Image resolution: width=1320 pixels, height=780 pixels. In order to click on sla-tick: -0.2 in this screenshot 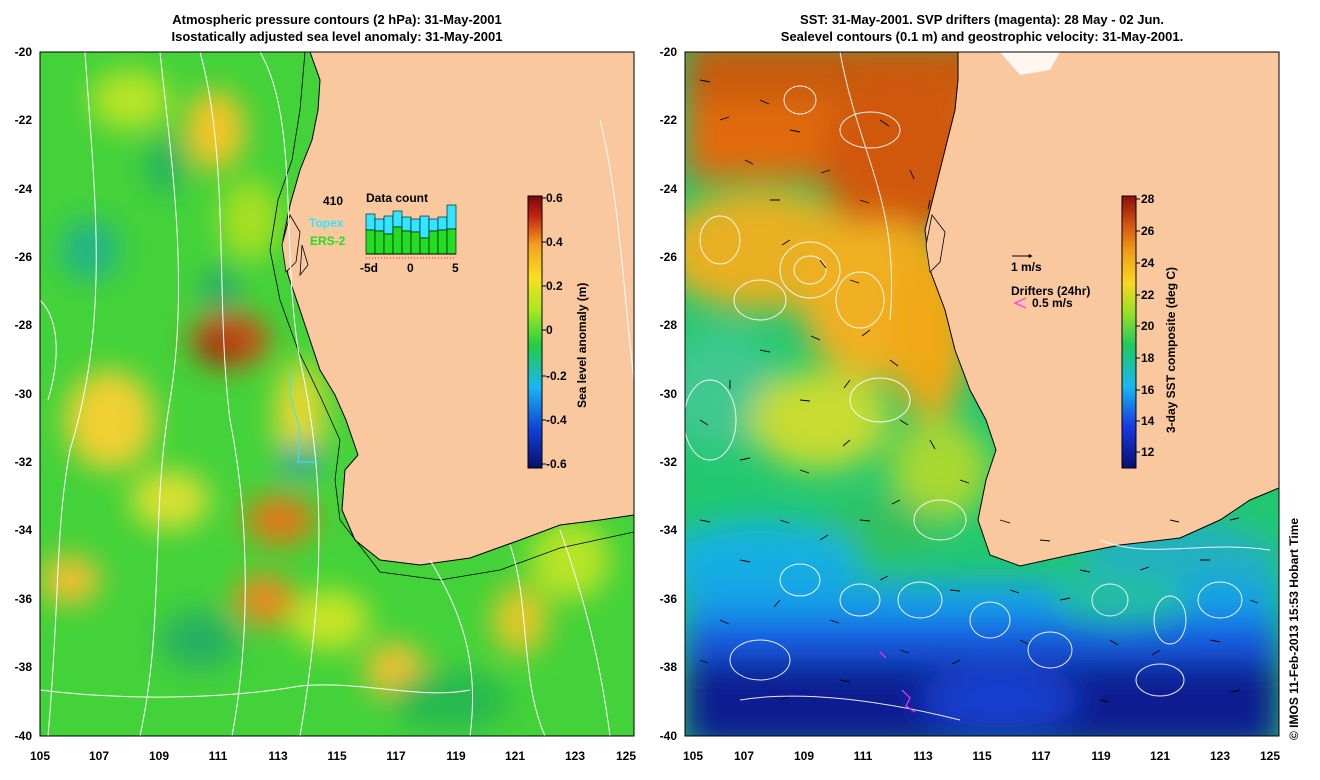, I will do `click(556, 376)`.